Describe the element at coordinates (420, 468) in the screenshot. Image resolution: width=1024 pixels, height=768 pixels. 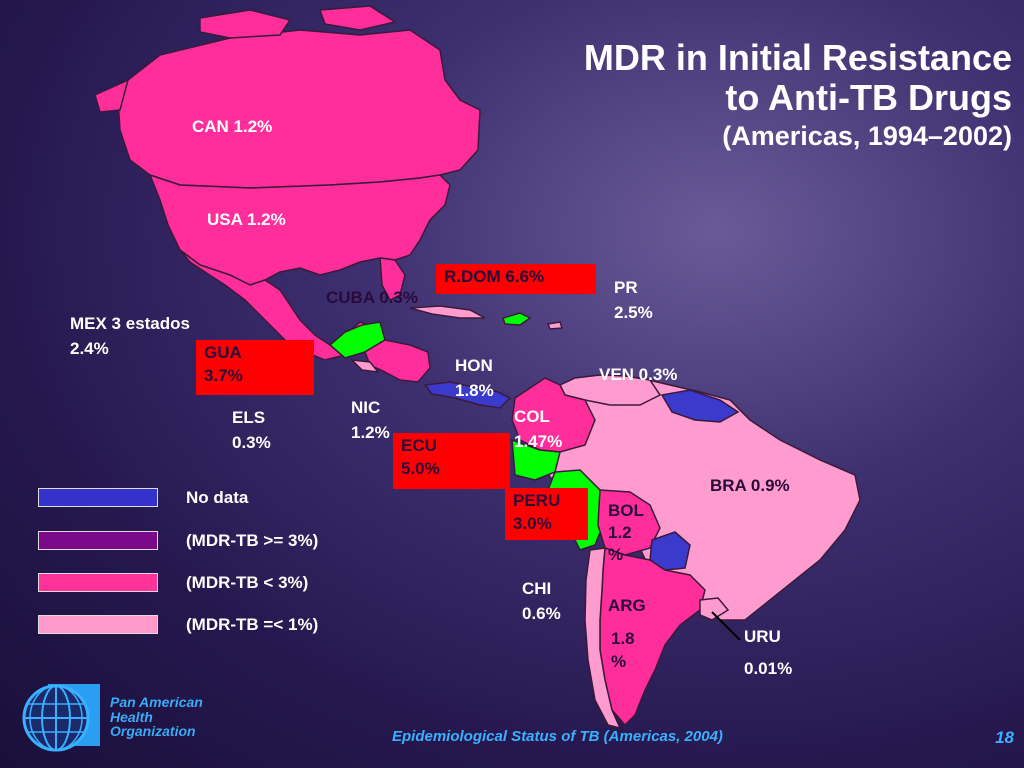
I see `label-ecu-value: 5.0%` at that location.